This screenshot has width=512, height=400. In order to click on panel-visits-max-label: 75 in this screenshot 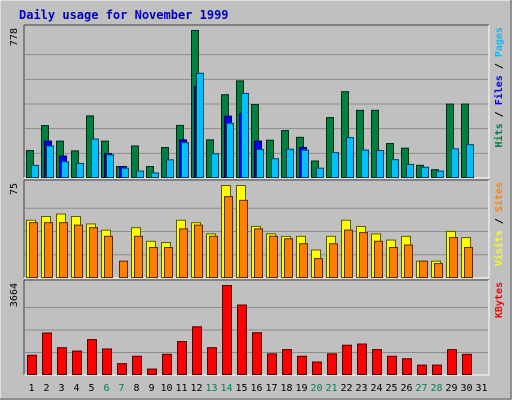, I will do `click(14, 189)`.